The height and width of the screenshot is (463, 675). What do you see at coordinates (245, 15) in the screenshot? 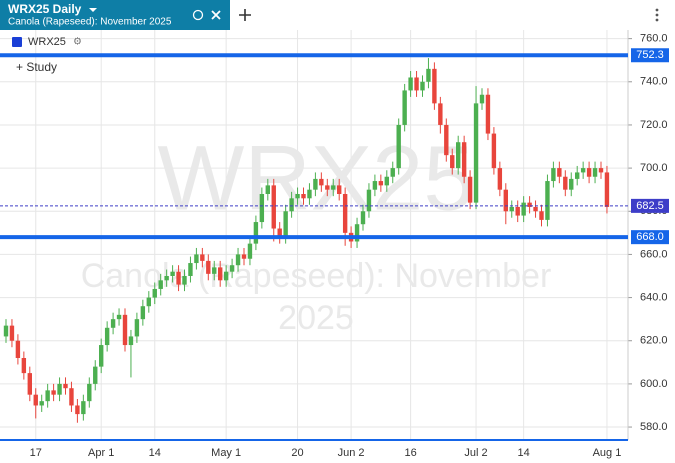
I see `add-tab-button` at bounding box center [245, 15].